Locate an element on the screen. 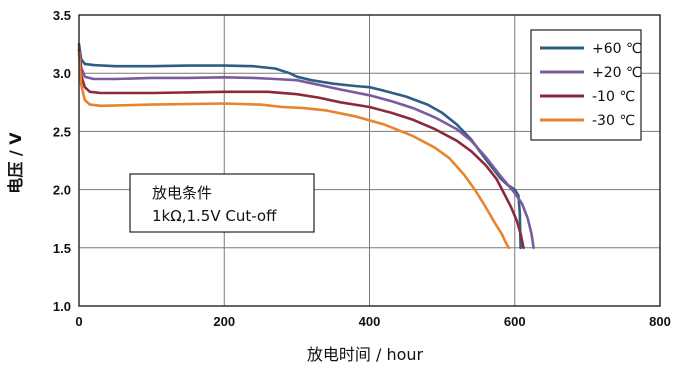 The width and height of the screenshot is (673, 365). y-tick-label-5: 3.5 is located at coordinates (62, 15).